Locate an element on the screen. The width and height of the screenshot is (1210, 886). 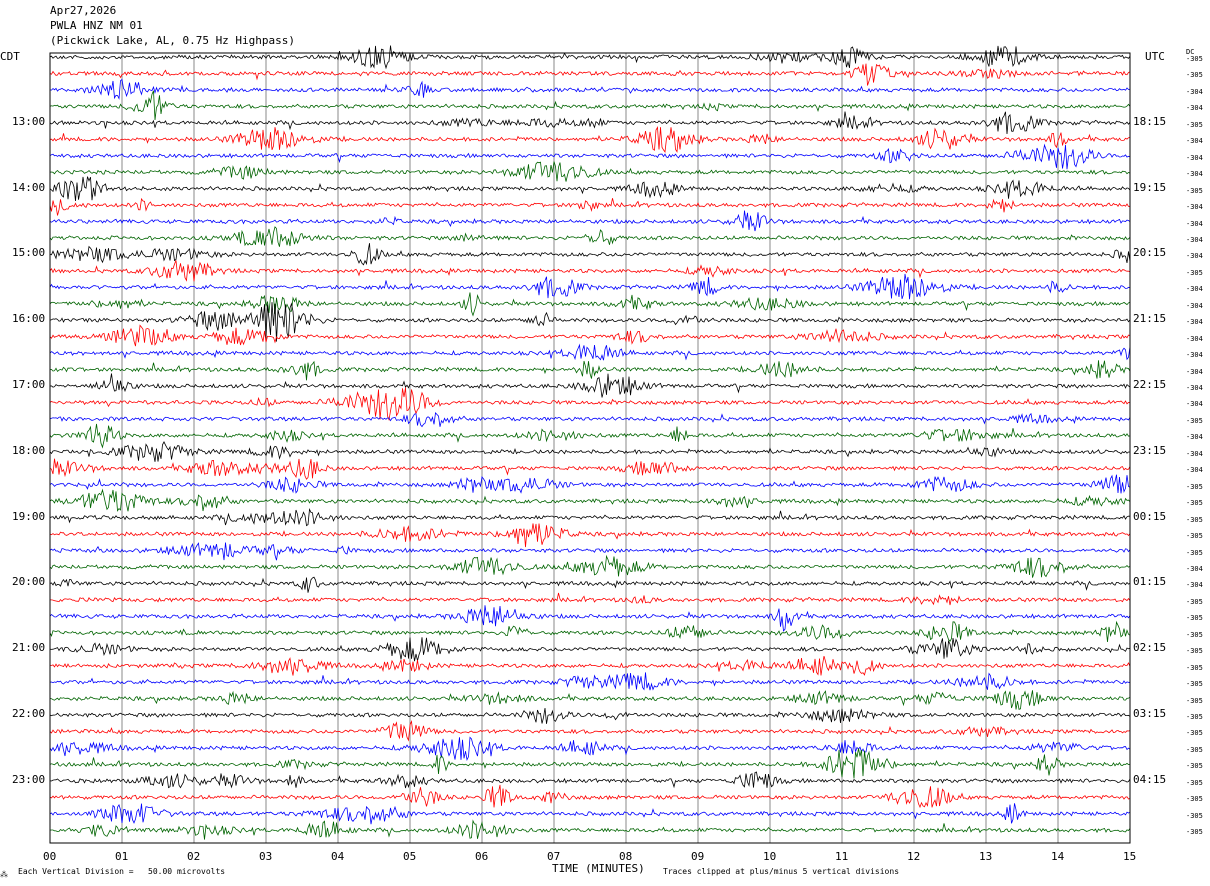
left-hour-label: 21:00 is located at coordinates (29, 648).